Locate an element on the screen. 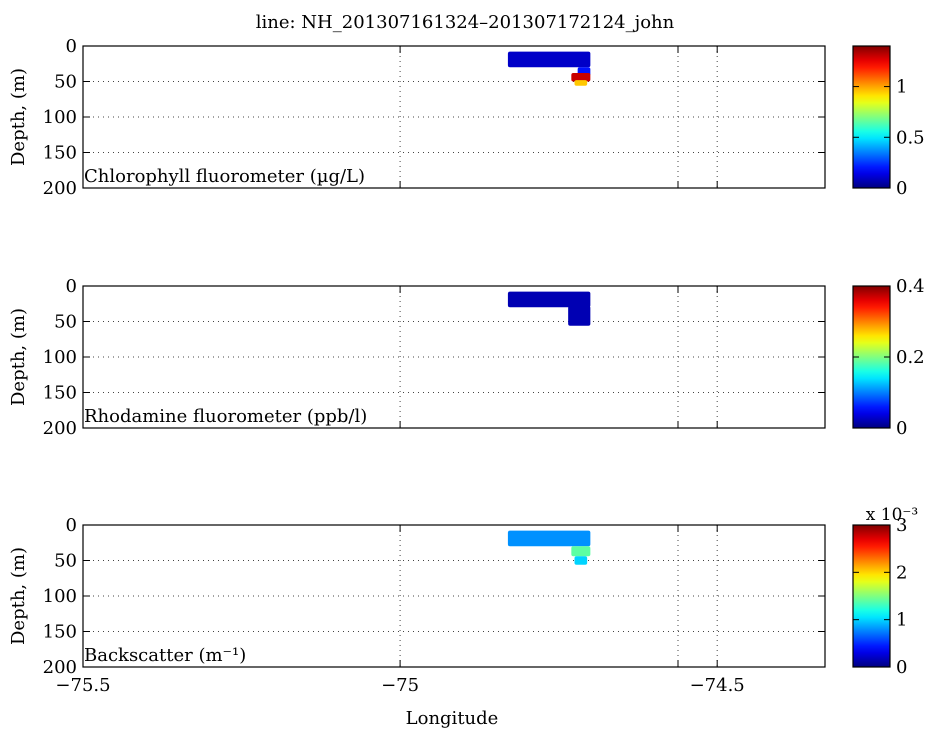 The height and width of the screenshot is (732, 950). x-tick-label: −75 is located at coordinates (400, 685).